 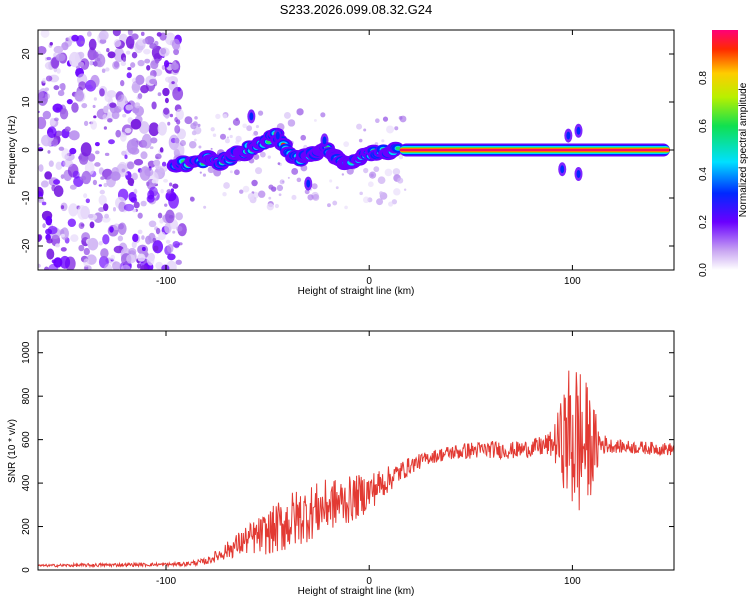 What do you see at coordinates (26, 197) in the screenshot?
I see `y-tick-label: -10` at bounding box center [26, 197].